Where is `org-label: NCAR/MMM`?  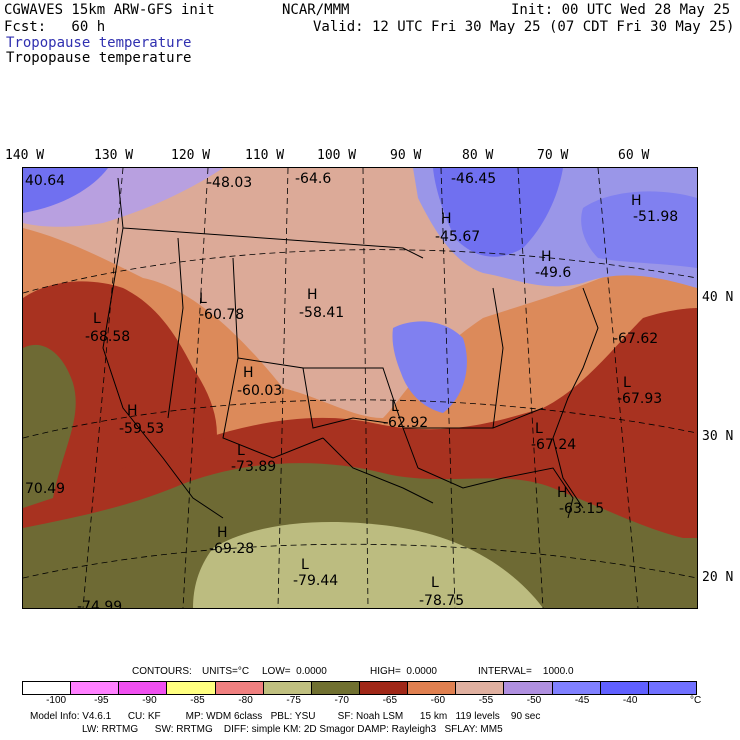 org-label: NCAR/MMM is located at coordinates (316, 10).